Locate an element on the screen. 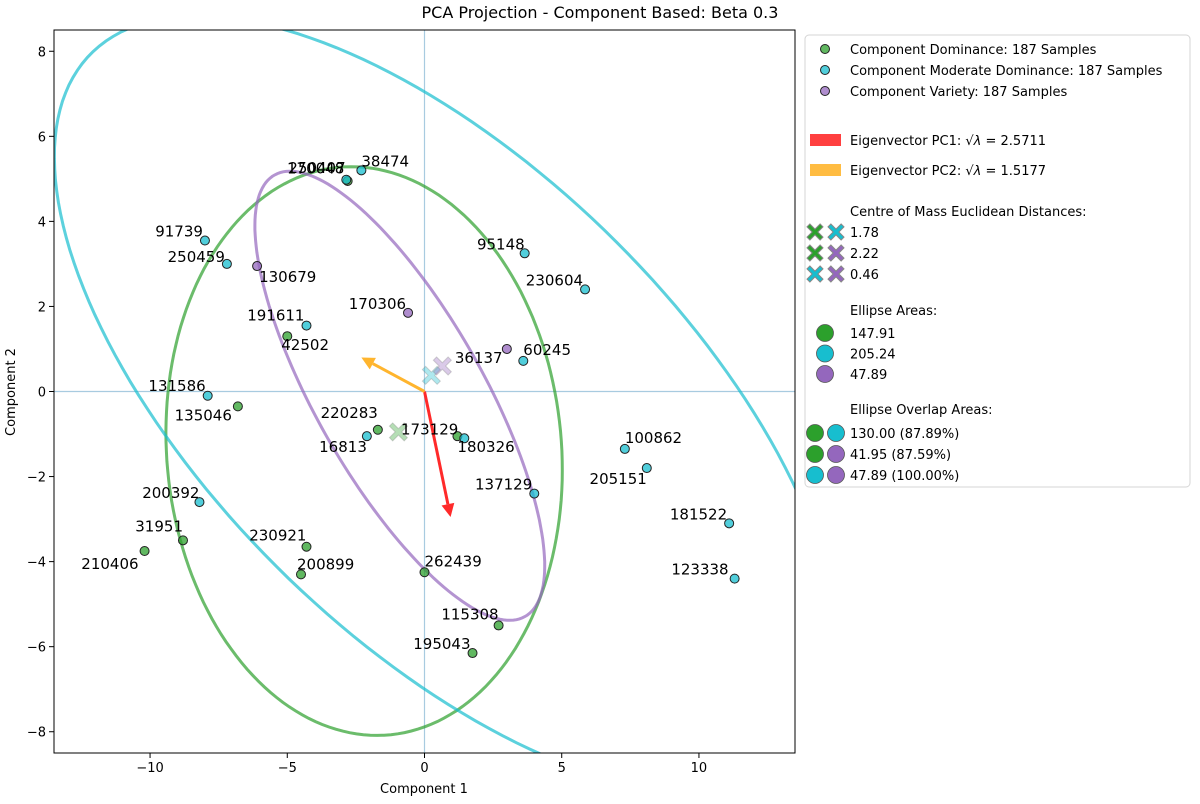  point-label: 16813 is located at coordinates (343, 447).